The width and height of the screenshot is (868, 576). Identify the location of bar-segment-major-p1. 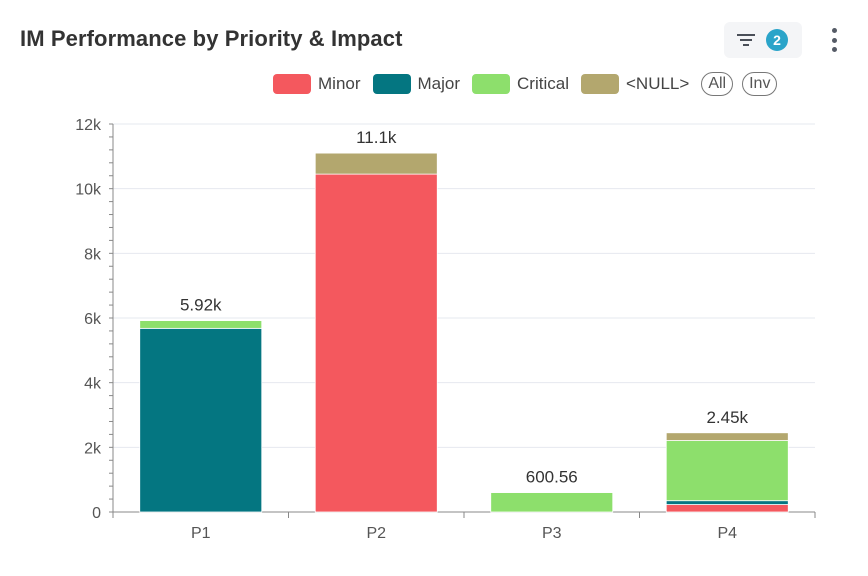
(201, 420).